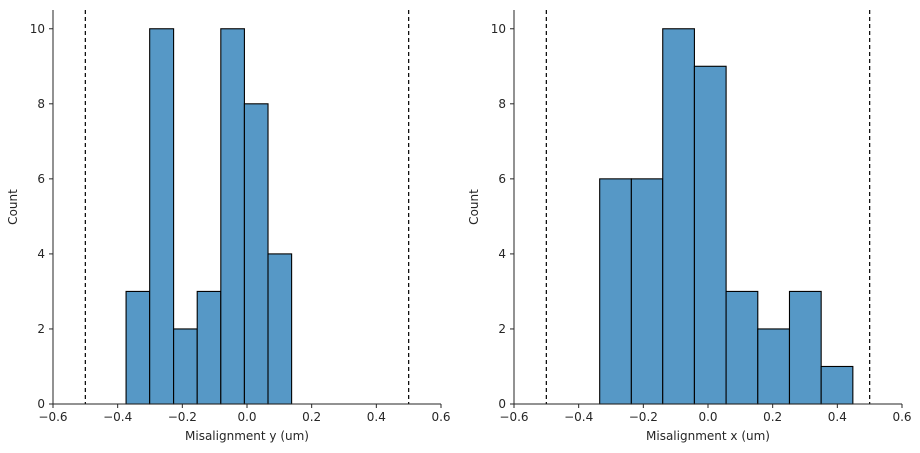 The image size is (920, 453). I want to click on x-axis-label: Misalignment x (um), so click(708, 436).